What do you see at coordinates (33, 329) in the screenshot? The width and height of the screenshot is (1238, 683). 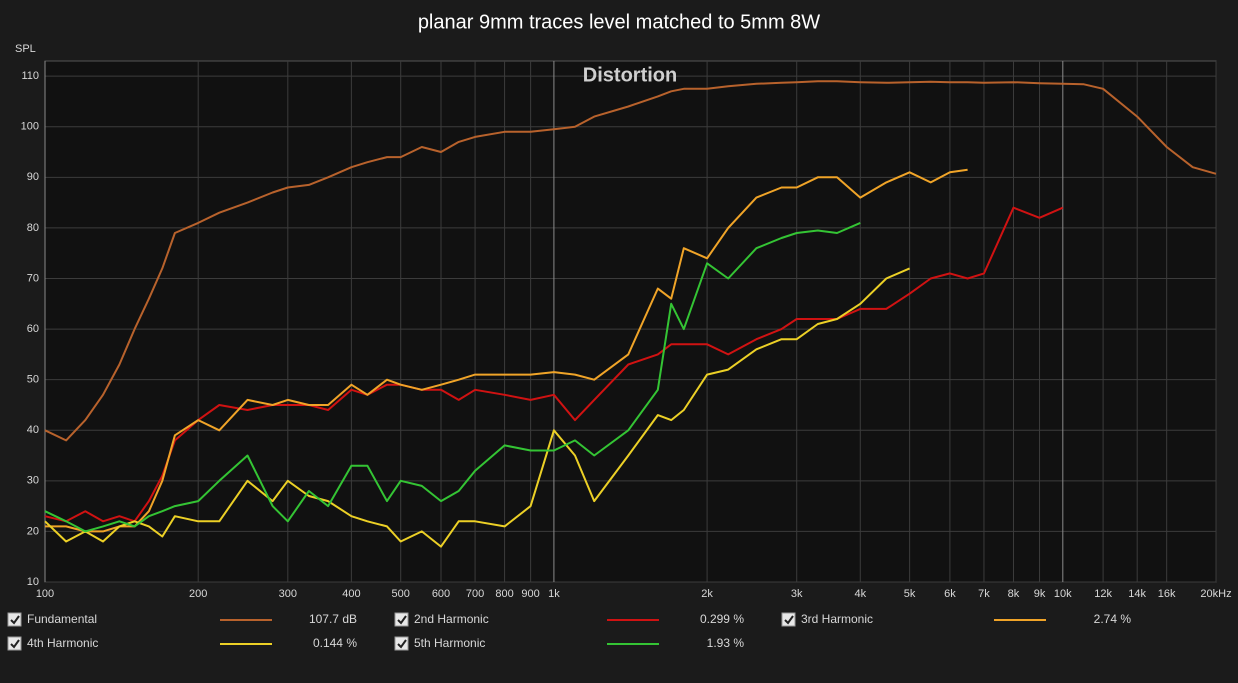 I see `y-tick-label: 60` at bounding box center [33, 329].